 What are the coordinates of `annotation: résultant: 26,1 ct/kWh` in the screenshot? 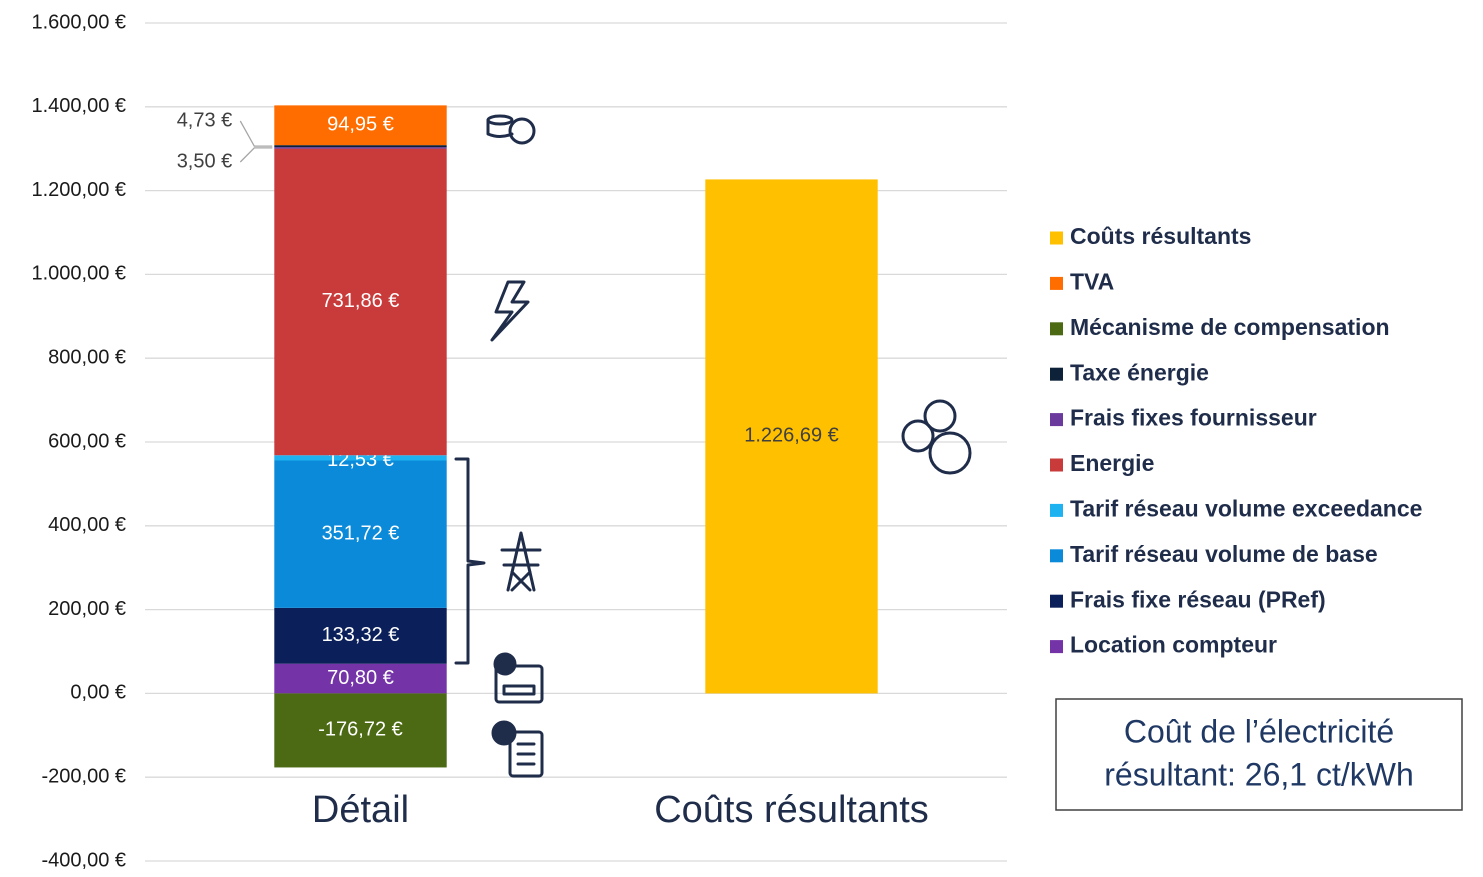 It's located at (1258, 774).